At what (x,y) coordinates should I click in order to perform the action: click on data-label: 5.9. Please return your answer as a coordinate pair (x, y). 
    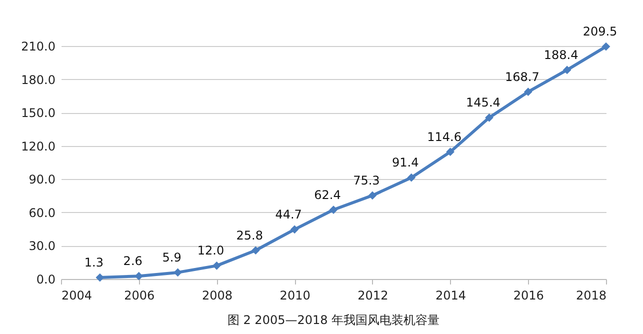
    Looking at the image, I should click on (172, 257).